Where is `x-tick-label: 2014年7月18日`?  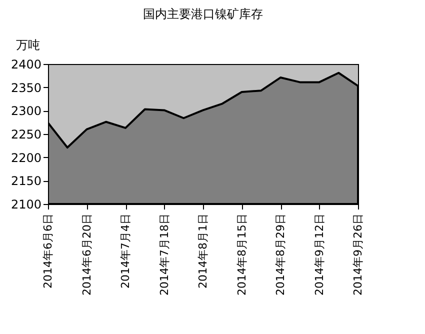
x-tick-label: 2014年7月18日 is located at coordinates (164, 255).